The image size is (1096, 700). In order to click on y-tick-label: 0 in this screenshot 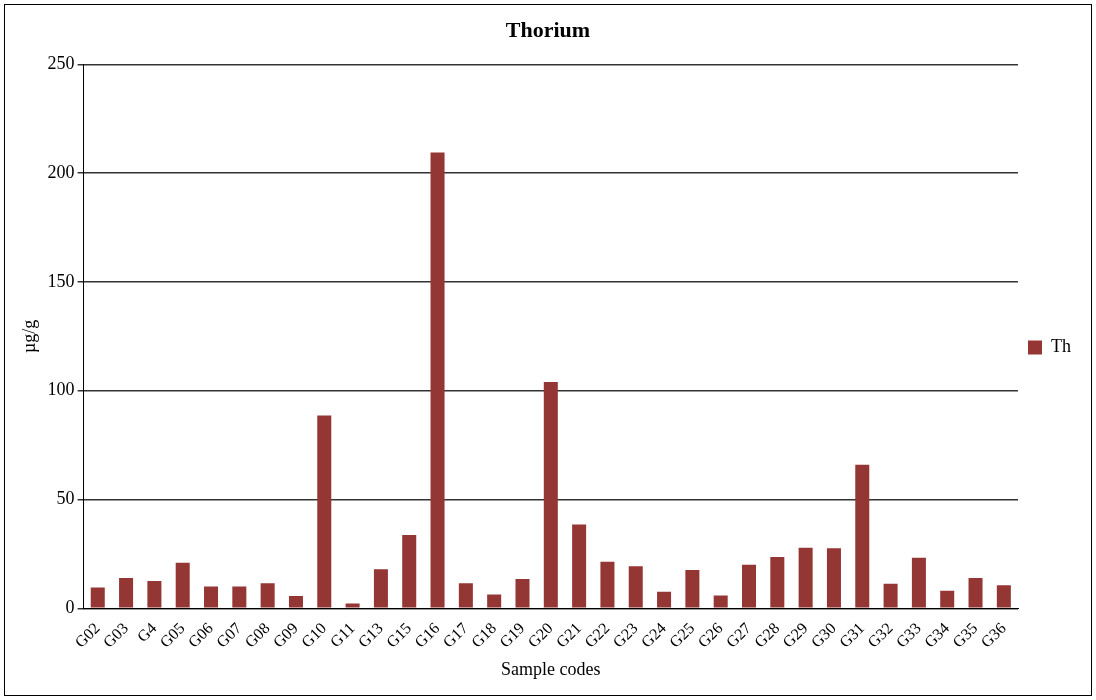, I will do `click(70, 607)`.